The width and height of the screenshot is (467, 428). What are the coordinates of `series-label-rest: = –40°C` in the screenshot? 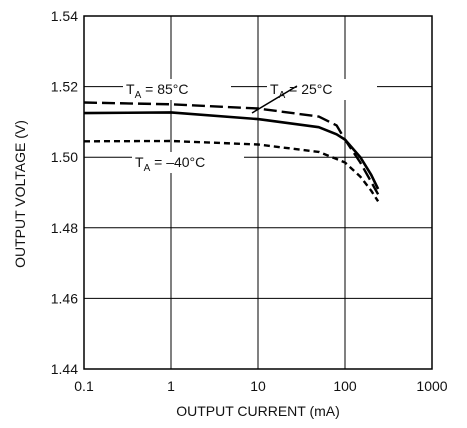 It's located at (177, 162).